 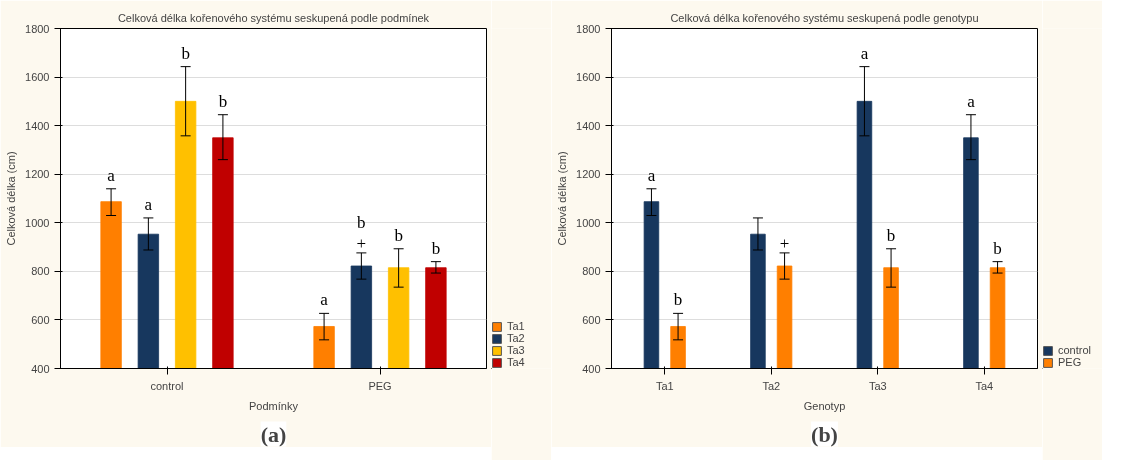 I want to click on data-label: +, so click(x=784, y=243).